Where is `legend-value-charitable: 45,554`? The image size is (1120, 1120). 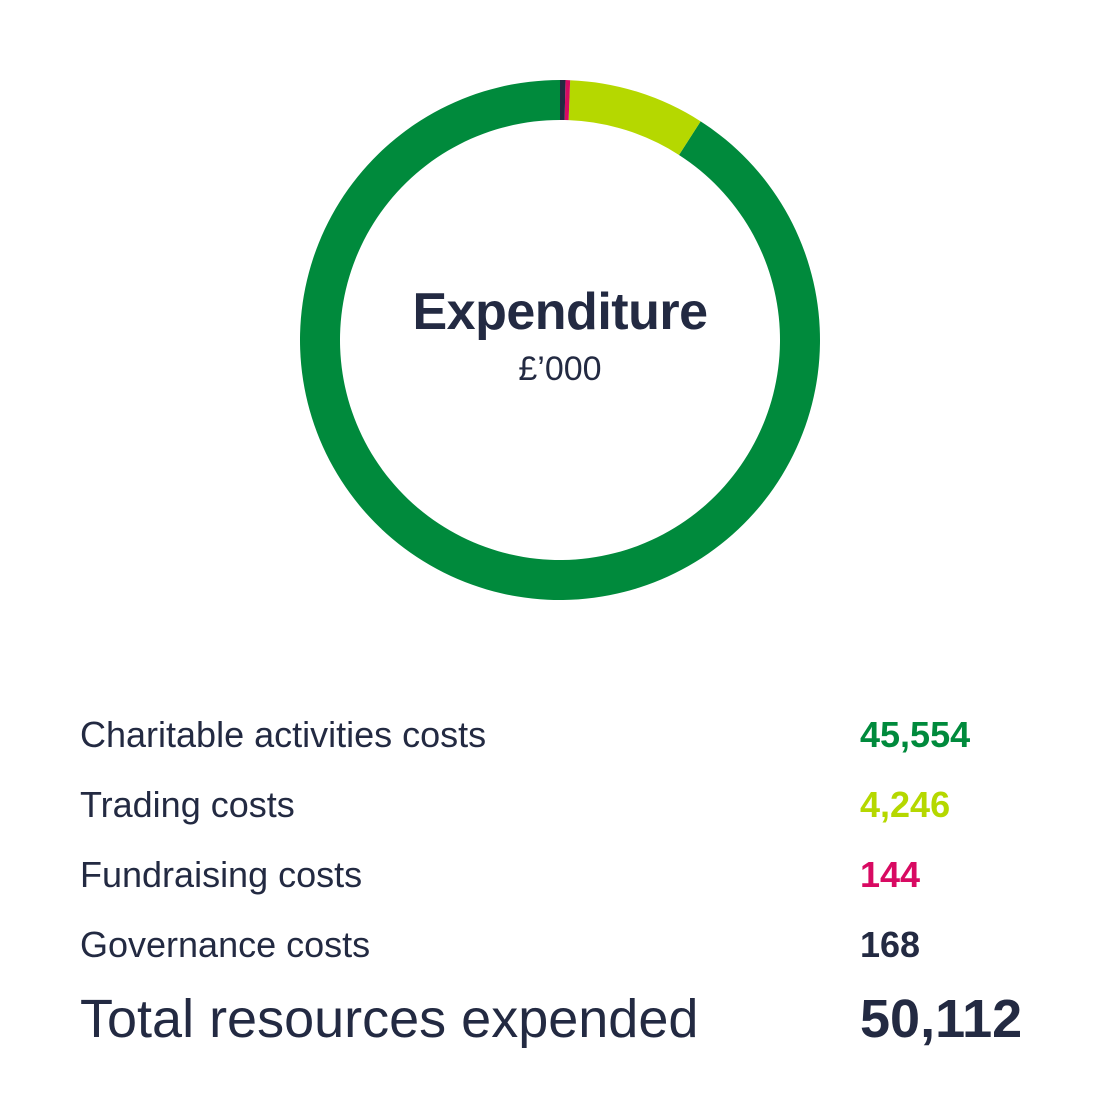
legend-value-charitable: 45,554 is located at coordinates (915, 734).